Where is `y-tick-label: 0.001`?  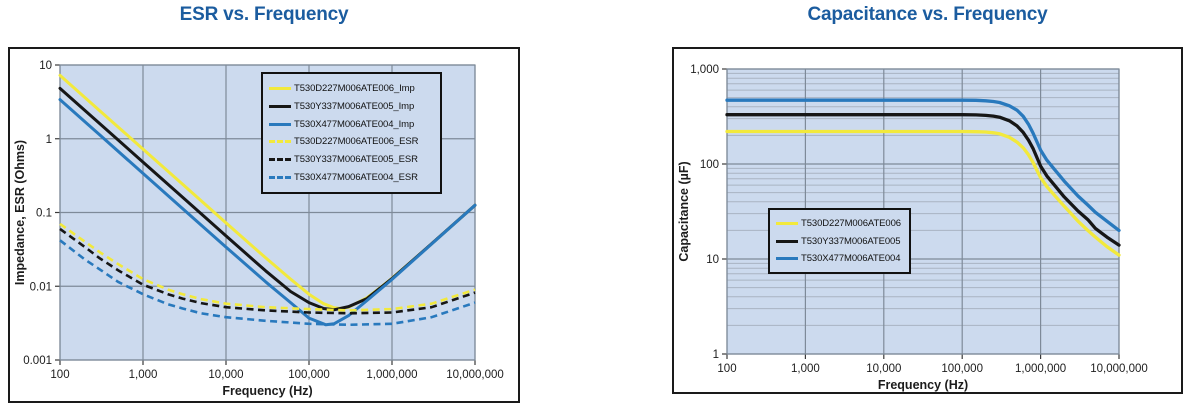 y-tick-label: 0.001 is located at coordinates (37, 361).